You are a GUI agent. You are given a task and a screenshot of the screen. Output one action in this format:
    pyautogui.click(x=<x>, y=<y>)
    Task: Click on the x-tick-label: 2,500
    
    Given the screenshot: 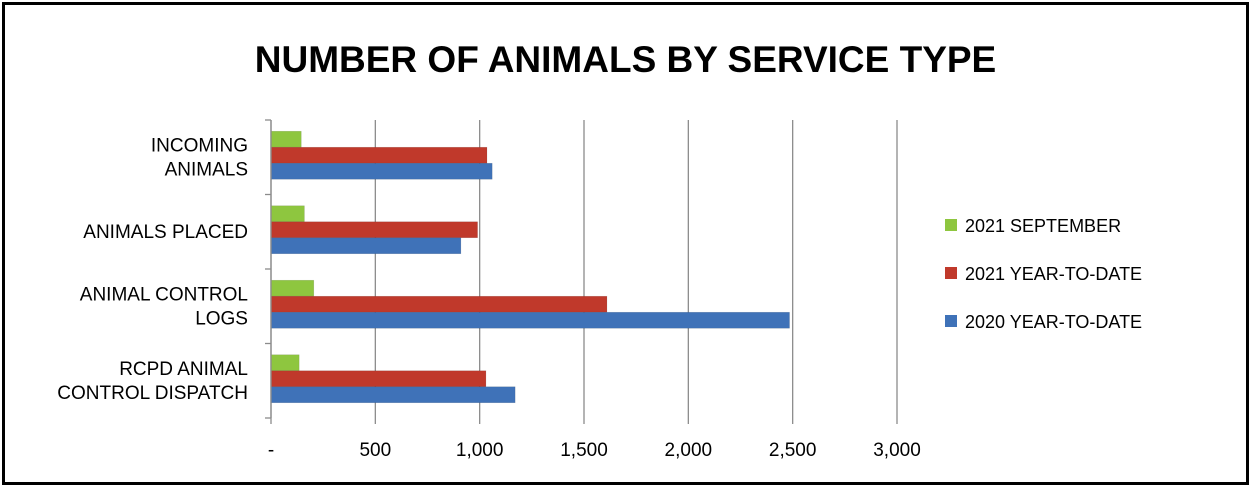 What is the action you would take?
    pyautogui.click(x=793, y=450)
    